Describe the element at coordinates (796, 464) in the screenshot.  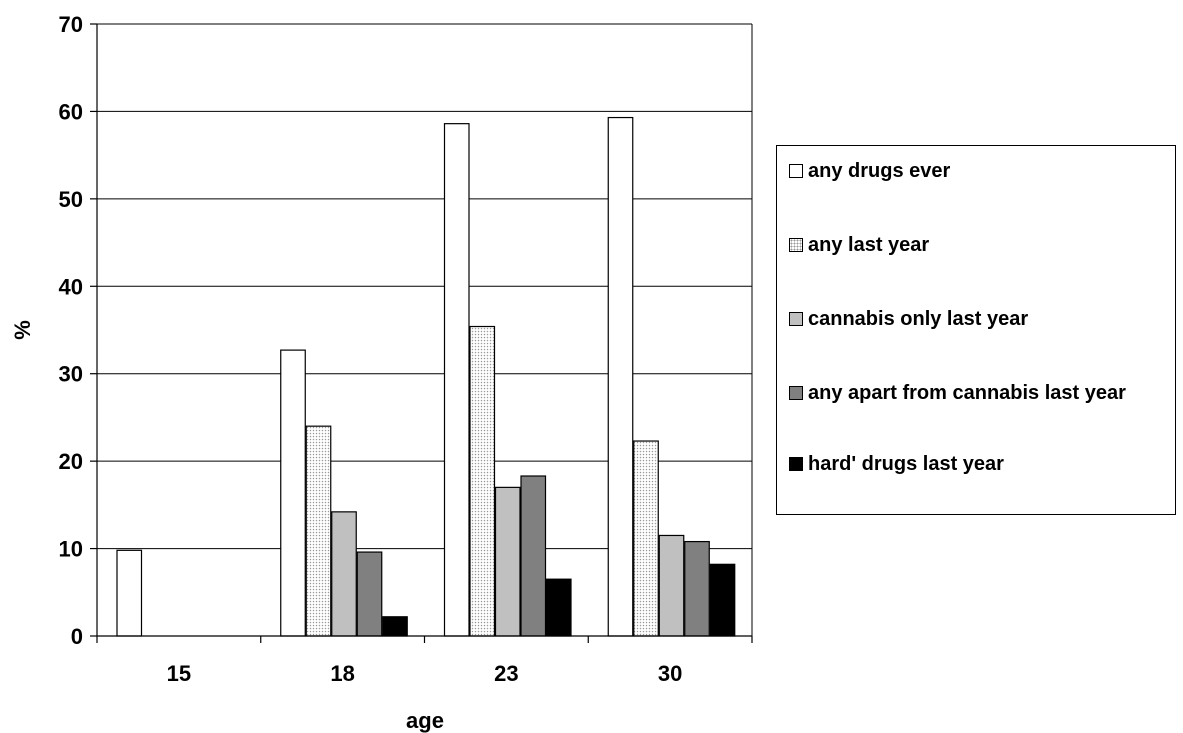
I see `legend-swatch-black` at that location.